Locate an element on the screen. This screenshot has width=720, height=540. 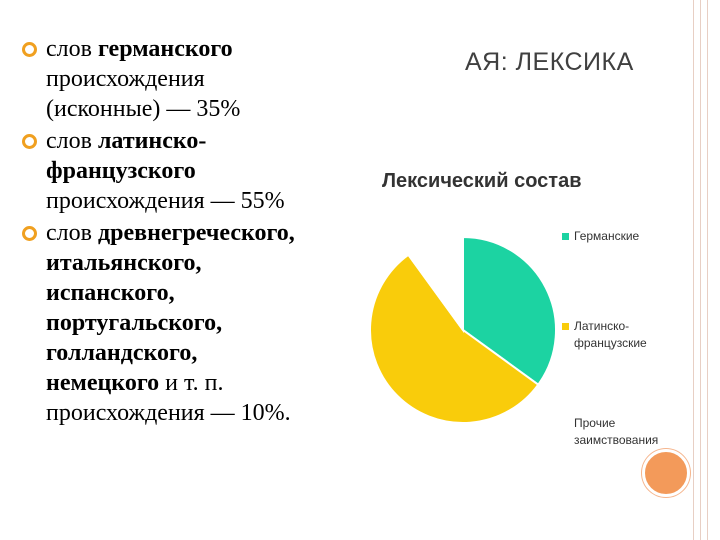
legend-label: Прочие is located at coordinates (595, 423).